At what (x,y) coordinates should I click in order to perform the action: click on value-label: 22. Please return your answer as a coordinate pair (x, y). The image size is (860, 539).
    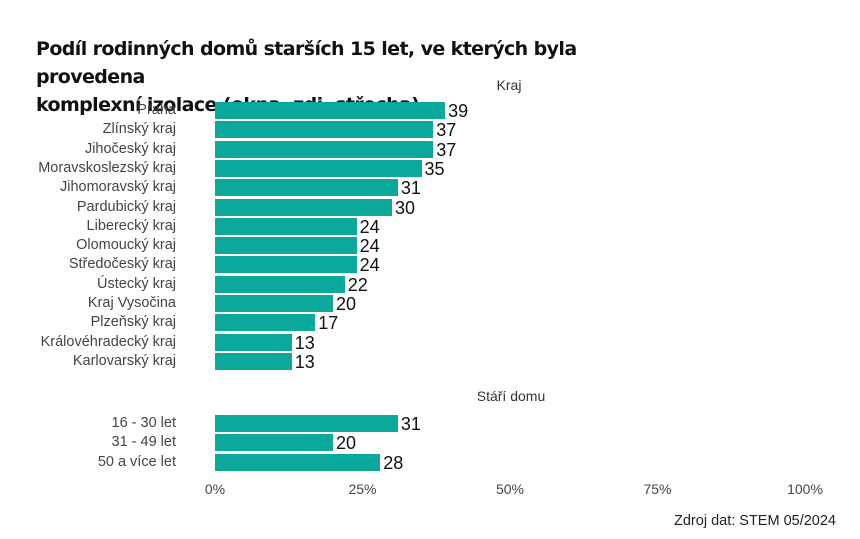
    Looking at the image, I should click on (357, 284).